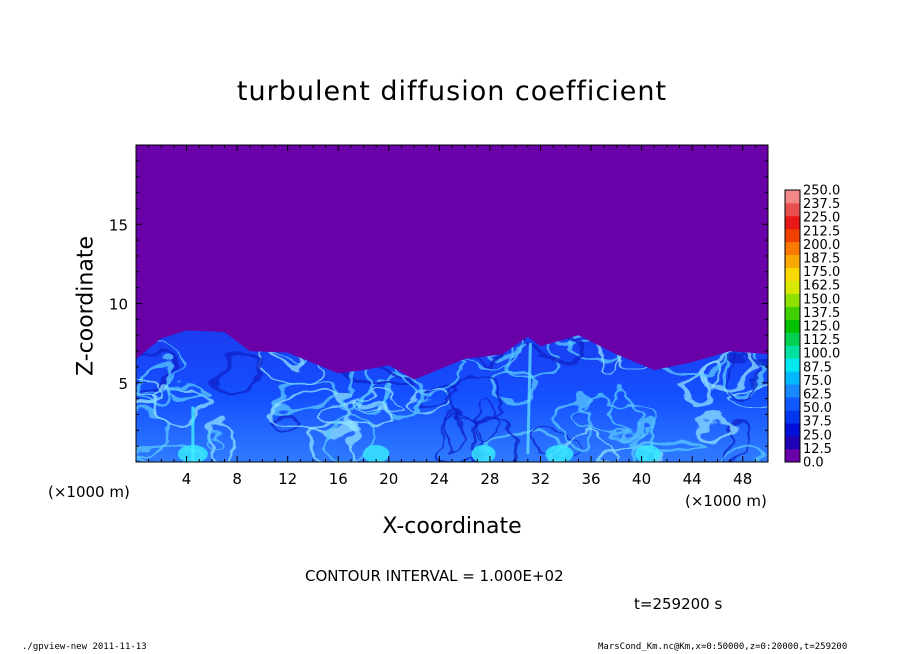 This screenshot has height=654, width=904. Describe the element at coordinates (817, 435) in the screenshot. I see `colorbar-label: 25.0` at that location.